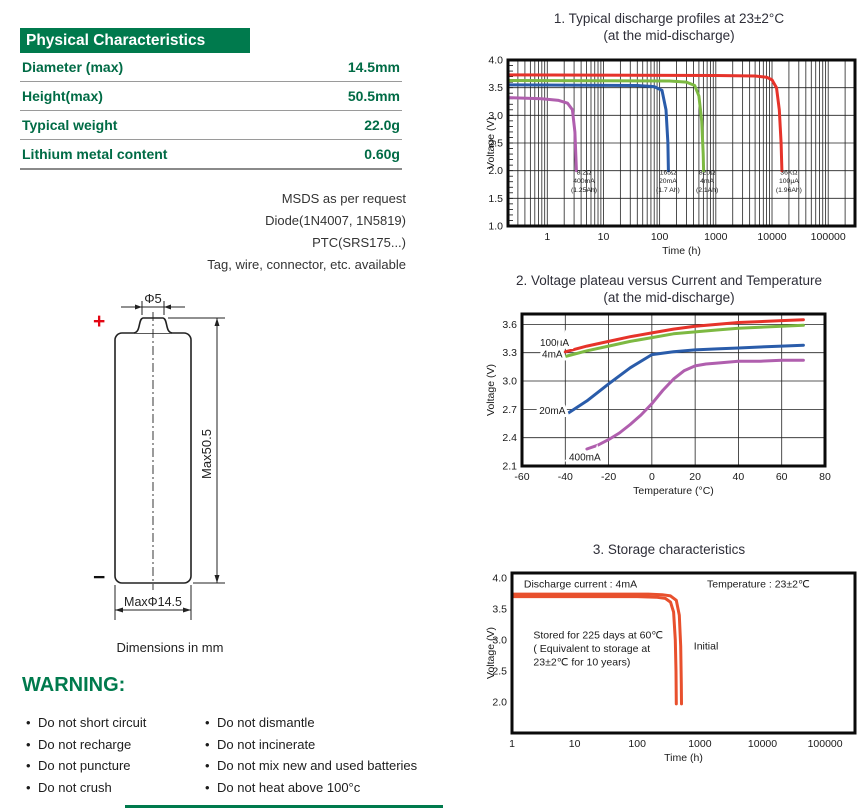  Describe the element at coordinates (74, 685) in the screenshot. I see `warning-title: WARNING:` at that location.